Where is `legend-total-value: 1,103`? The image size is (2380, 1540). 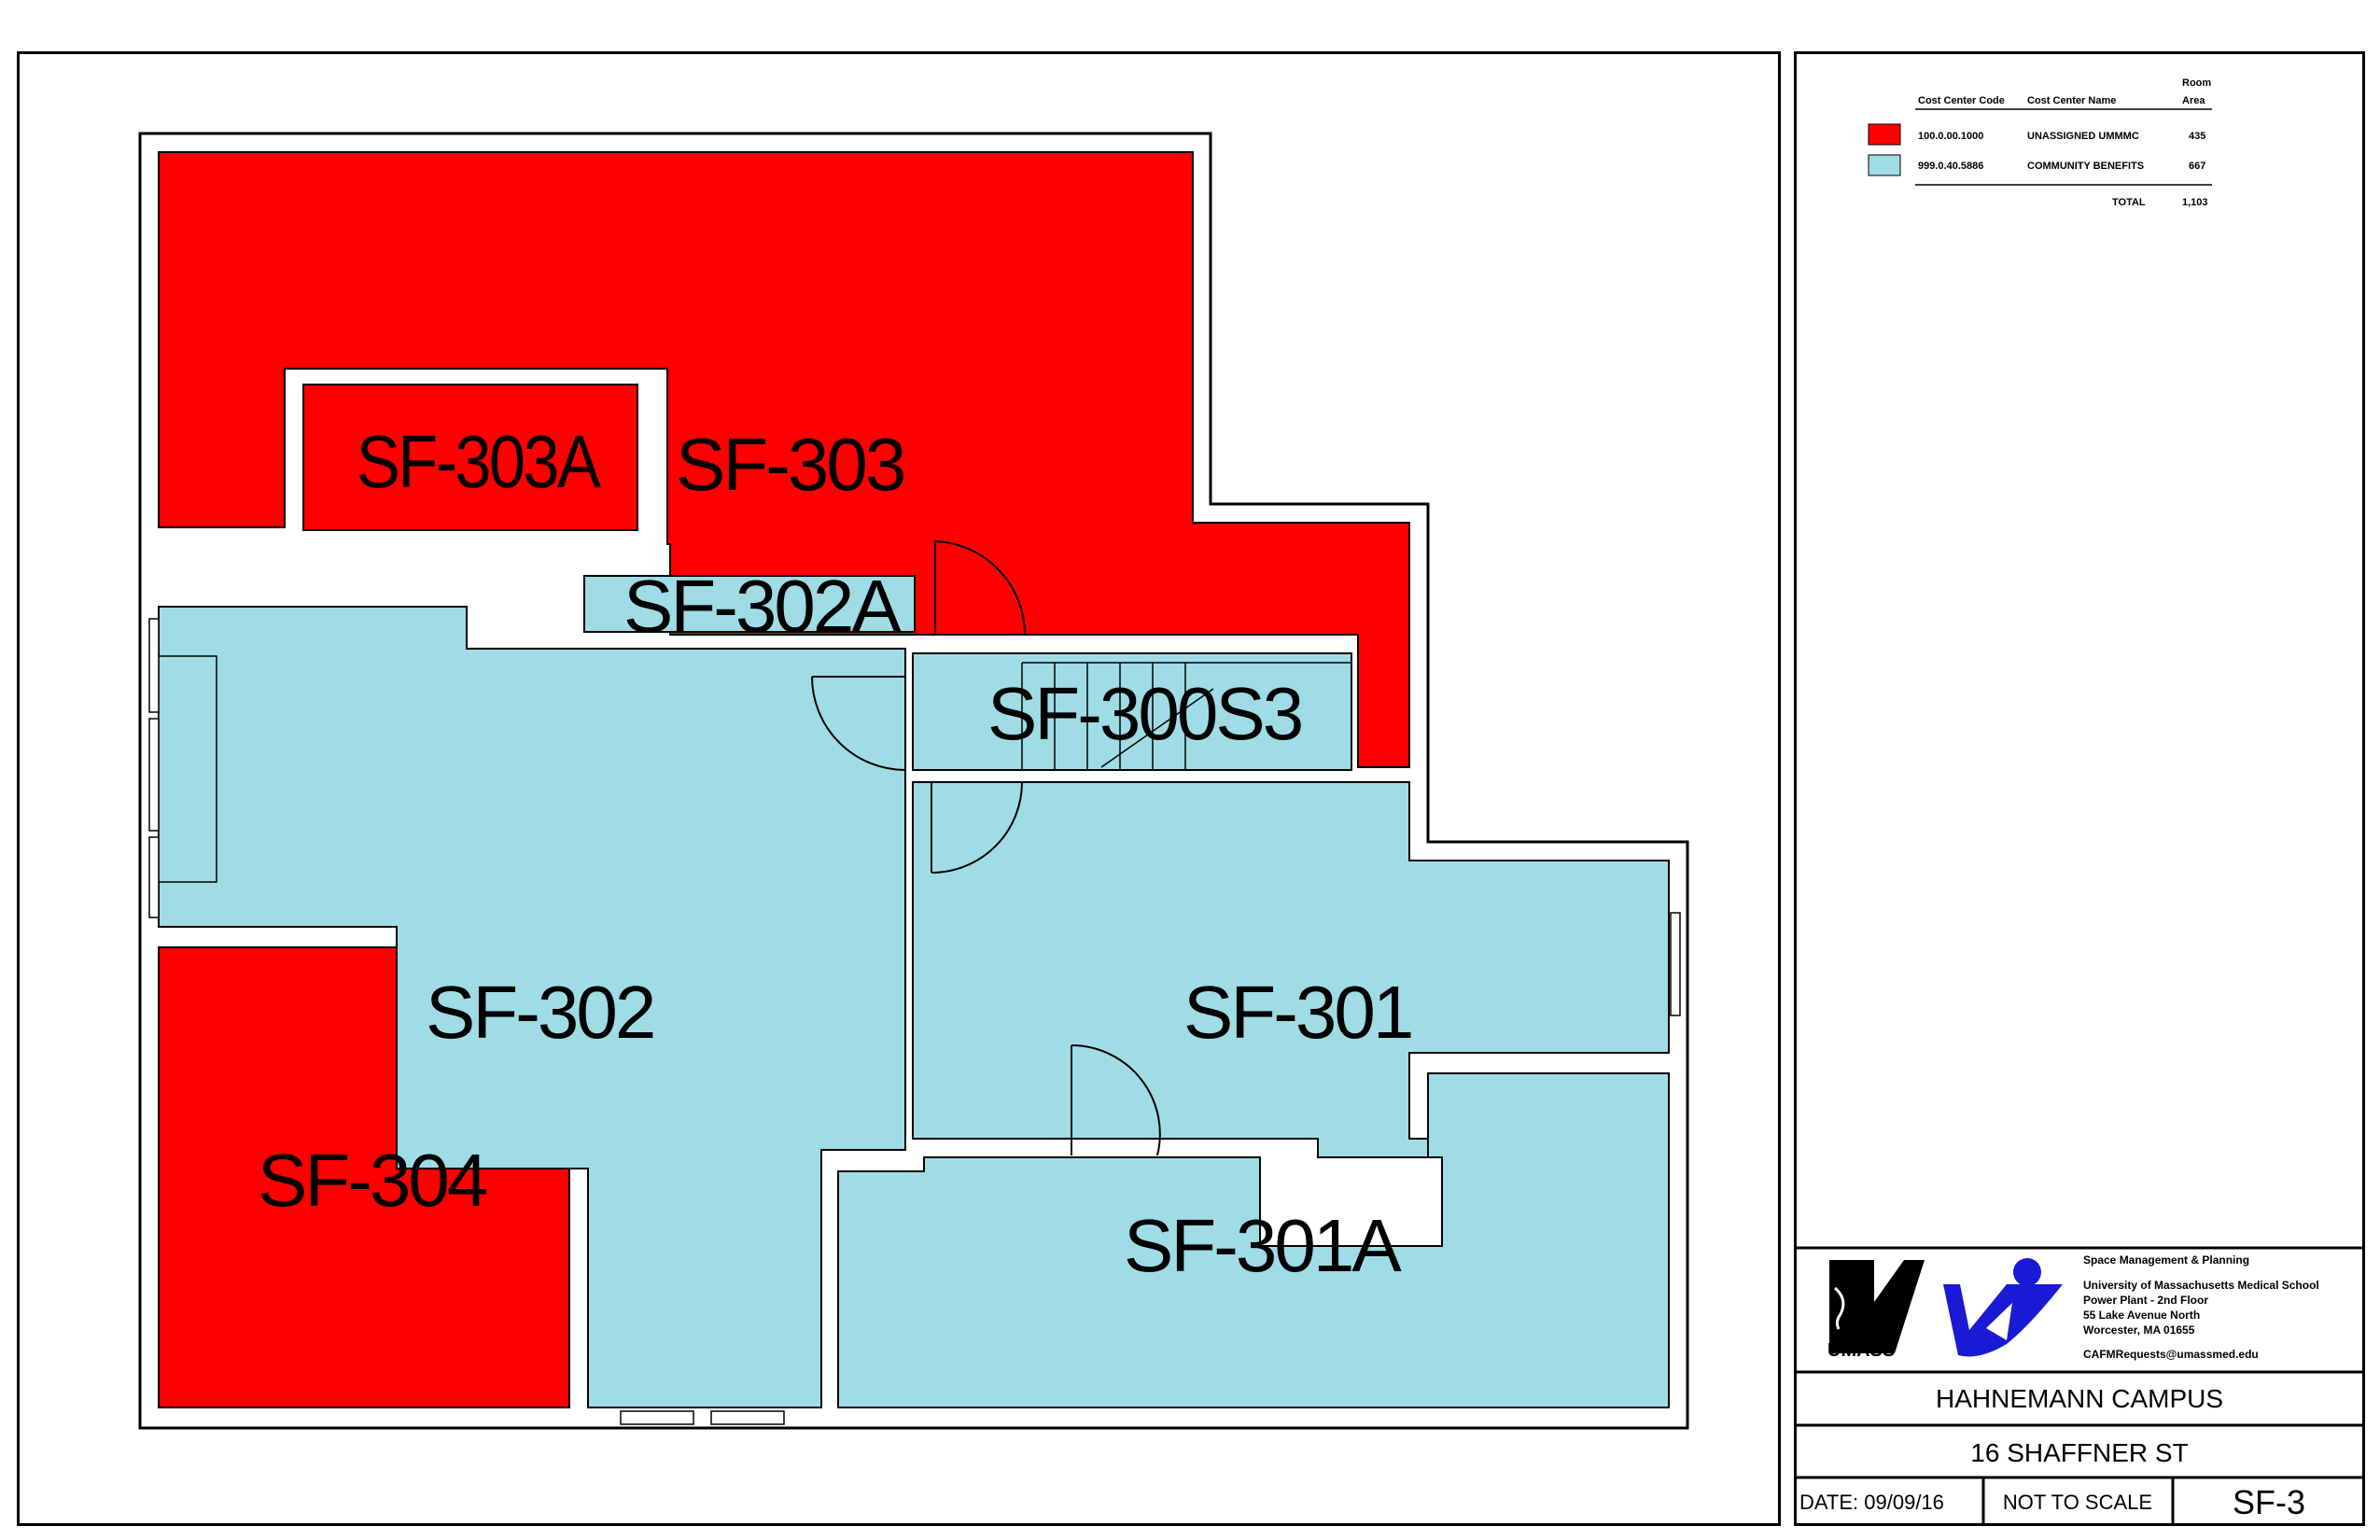 legend-total-value: 1,103 is located at coordinates (2195, 202).